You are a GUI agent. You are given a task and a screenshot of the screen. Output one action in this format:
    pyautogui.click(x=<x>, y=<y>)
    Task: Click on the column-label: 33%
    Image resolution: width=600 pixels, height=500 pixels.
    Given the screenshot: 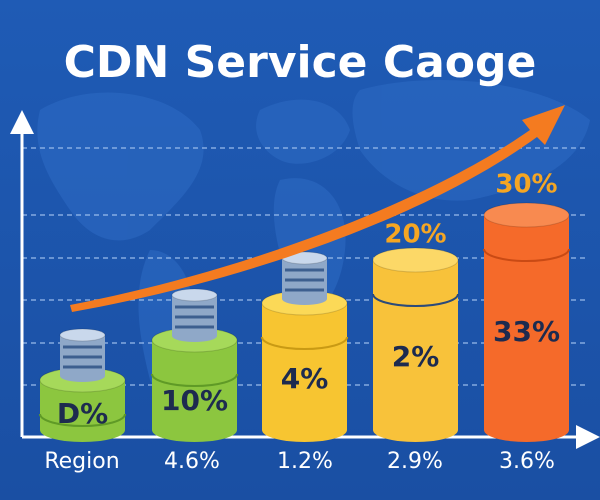 What is the action you would take?
    pyautogui.click(x=526, y=331)
    